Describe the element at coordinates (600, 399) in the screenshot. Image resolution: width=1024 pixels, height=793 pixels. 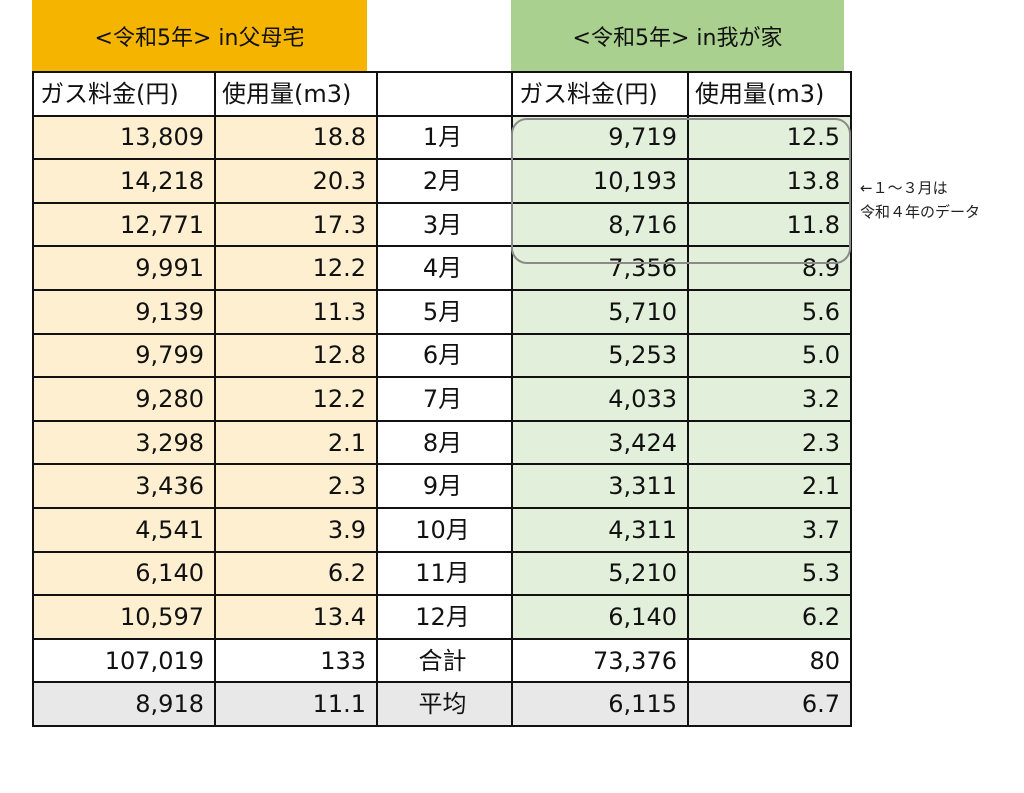
I see `home-gas-fee-cell: 4,033` at that location.